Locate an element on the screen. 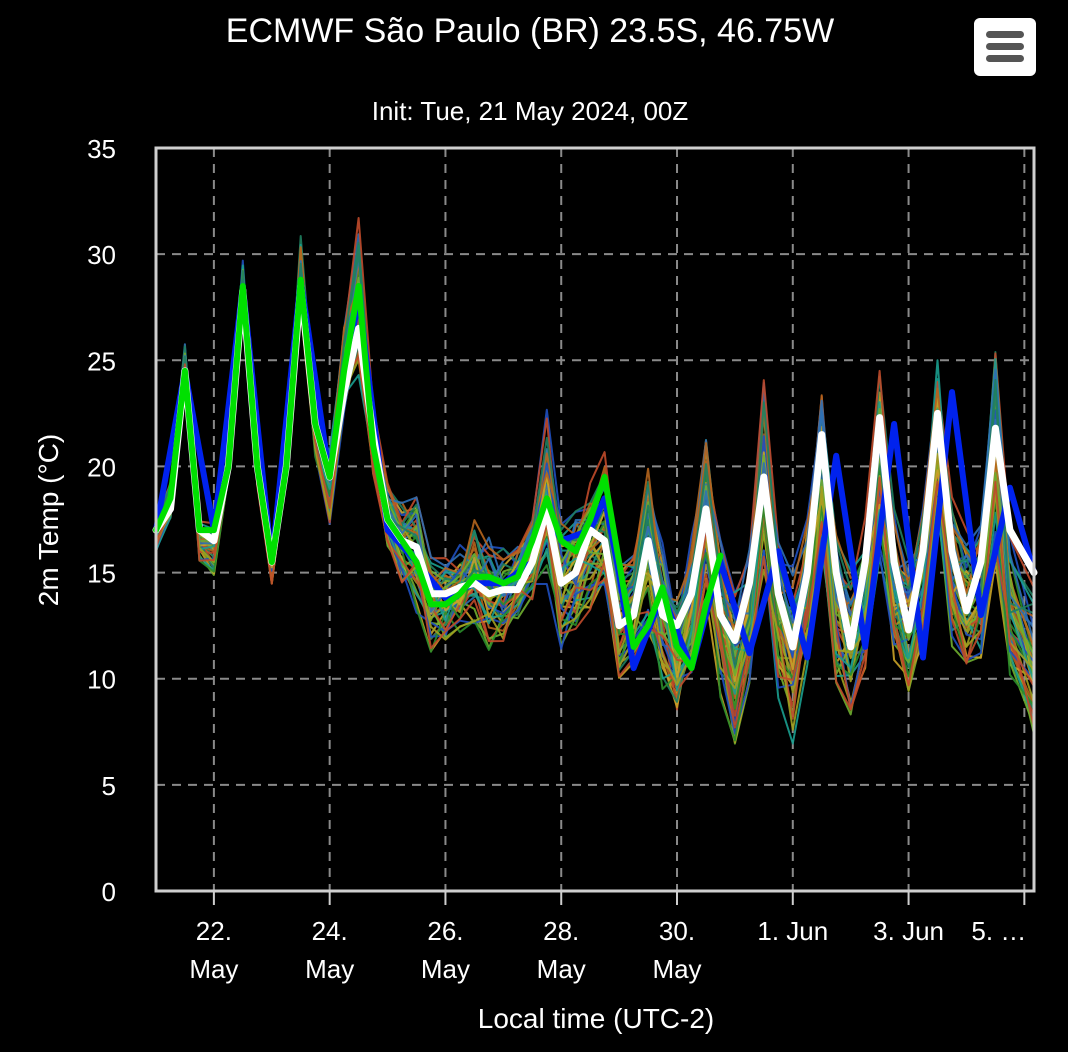 The height and width of the screenshot is (1052, 1068). x-tick-label: 24. is located at coordinates (330, 931).